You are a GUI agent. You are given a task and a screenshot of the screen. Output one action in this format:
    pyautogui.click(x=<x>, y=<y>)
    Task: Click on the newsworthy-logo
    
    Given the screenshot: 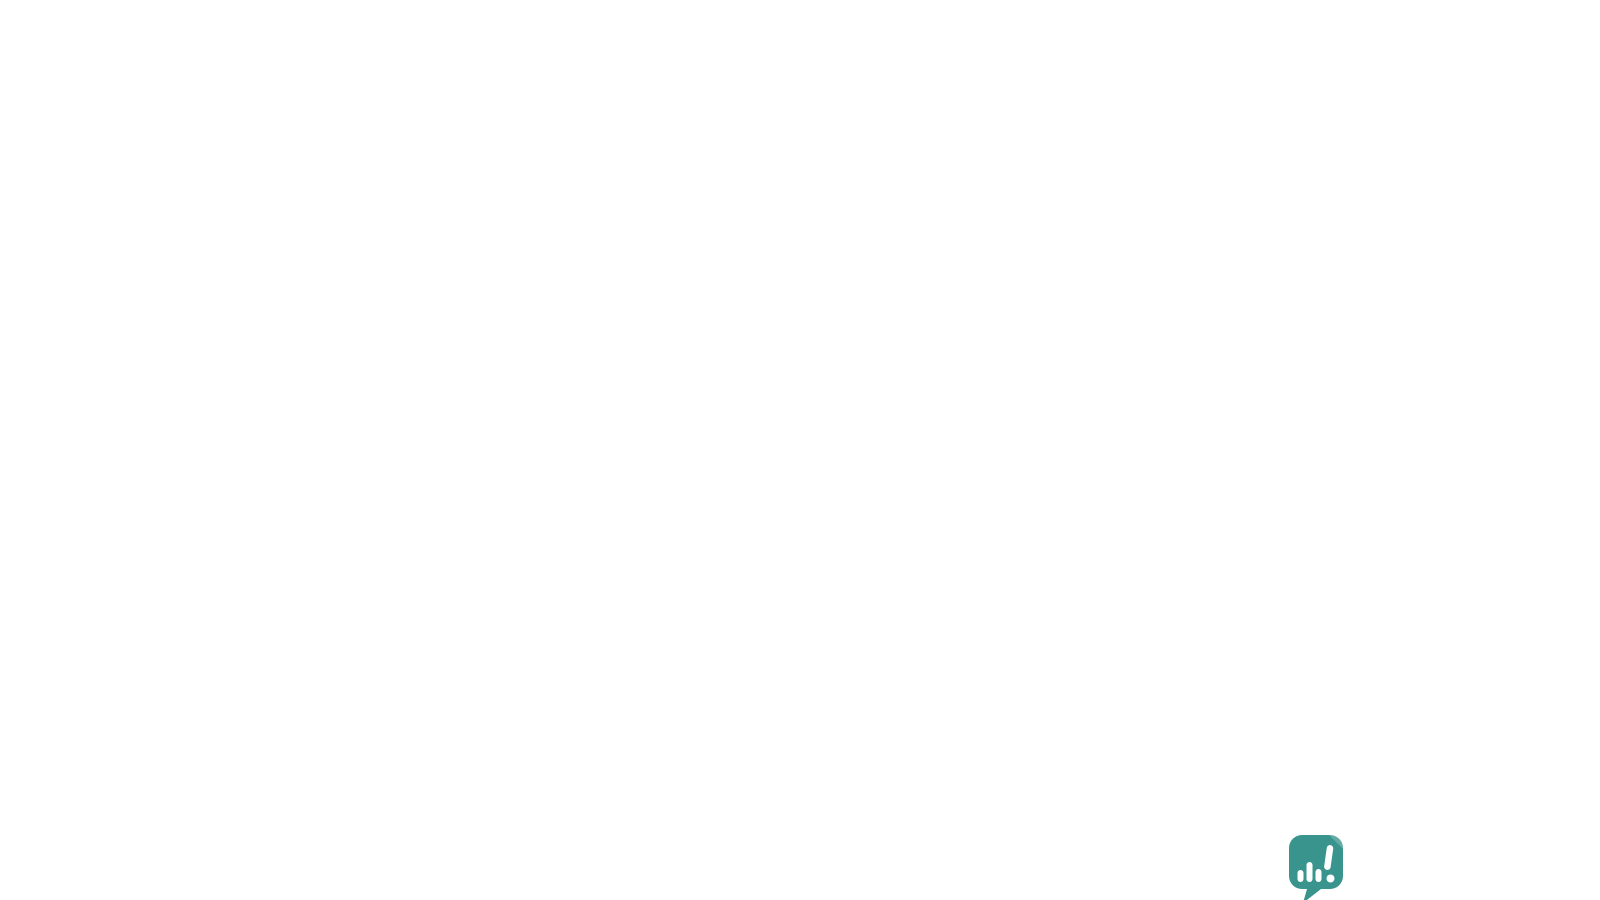 What is the action you would take?
    pyautogui.click(x=1316, y=867)
    